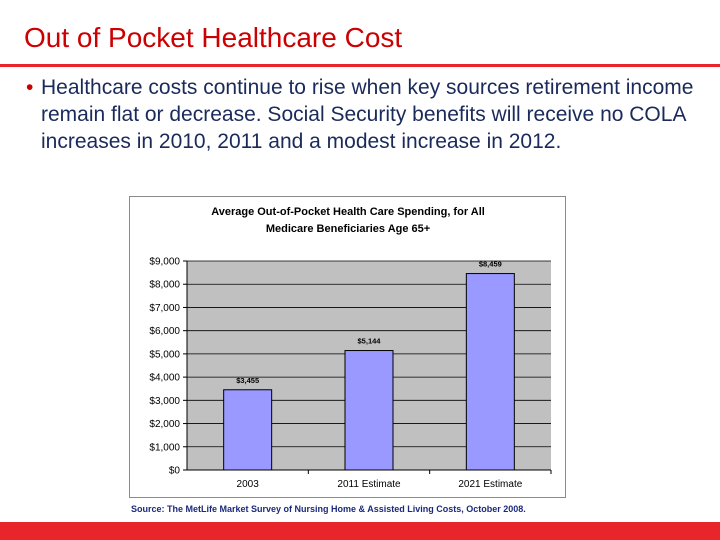  I want to click on y-tick-label: $0, so click(175, 471).